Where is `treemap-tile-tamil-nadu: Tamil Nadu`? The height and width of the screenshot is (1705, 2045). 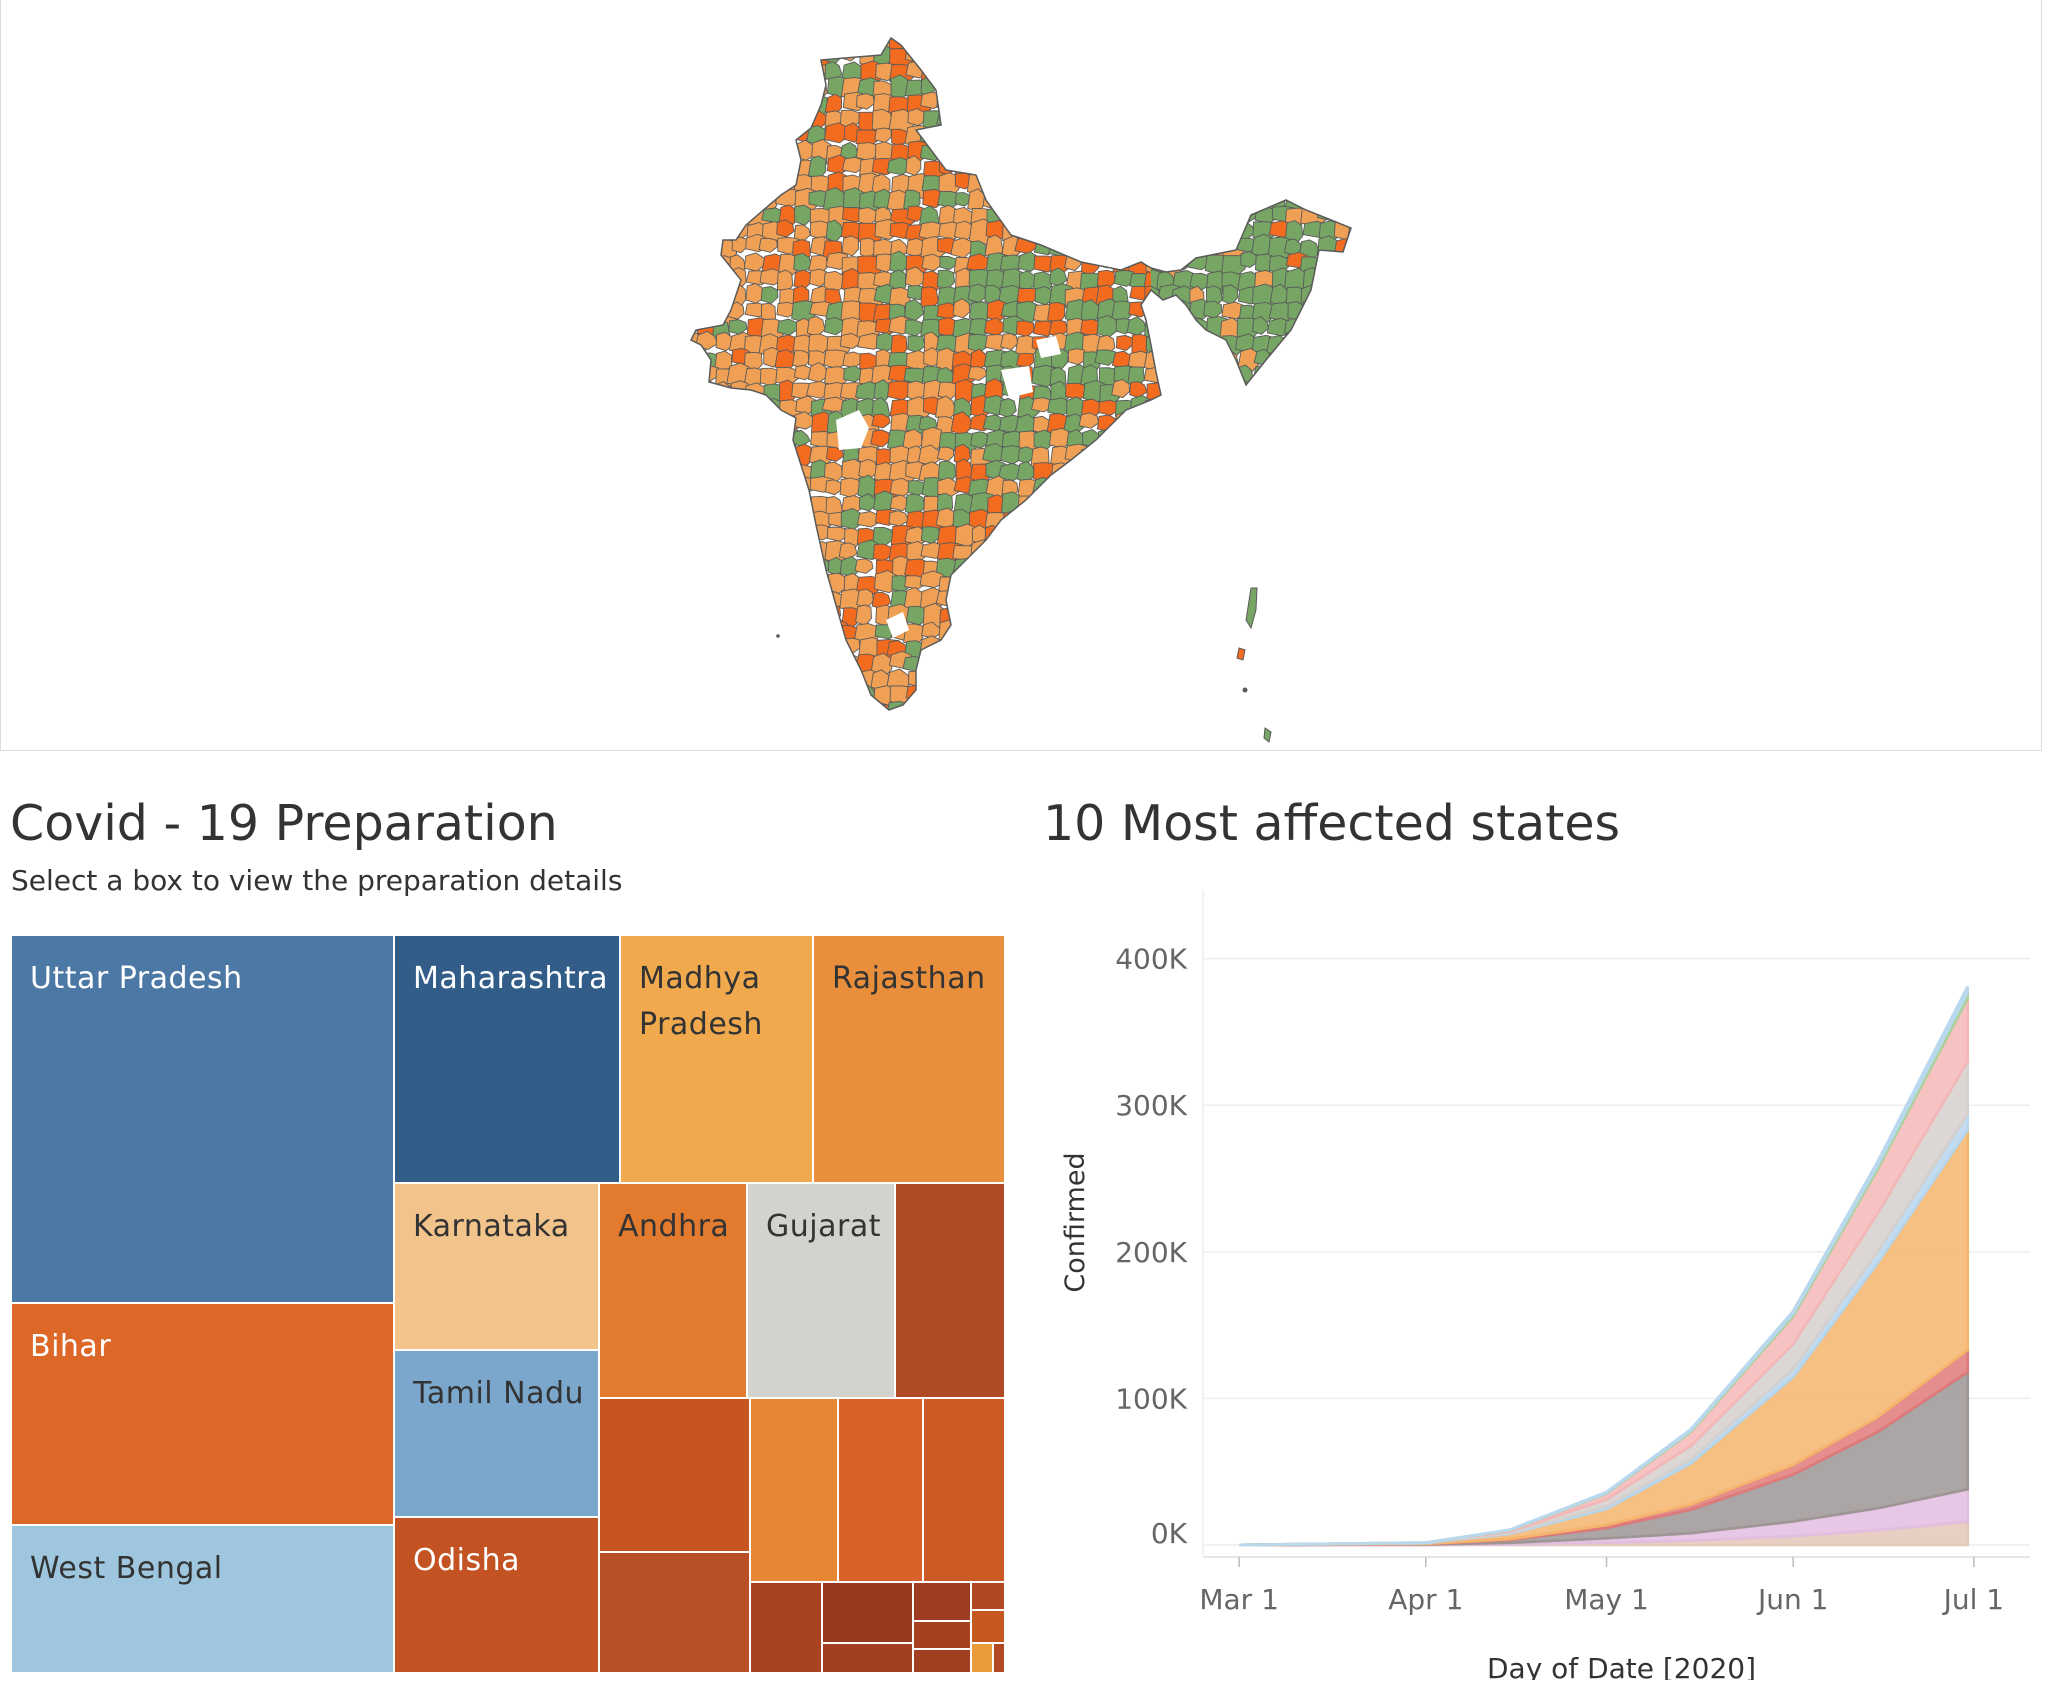 treemap-tile-tamil-nadu: Tamil Nadu is located at coordinates (496, 1433).